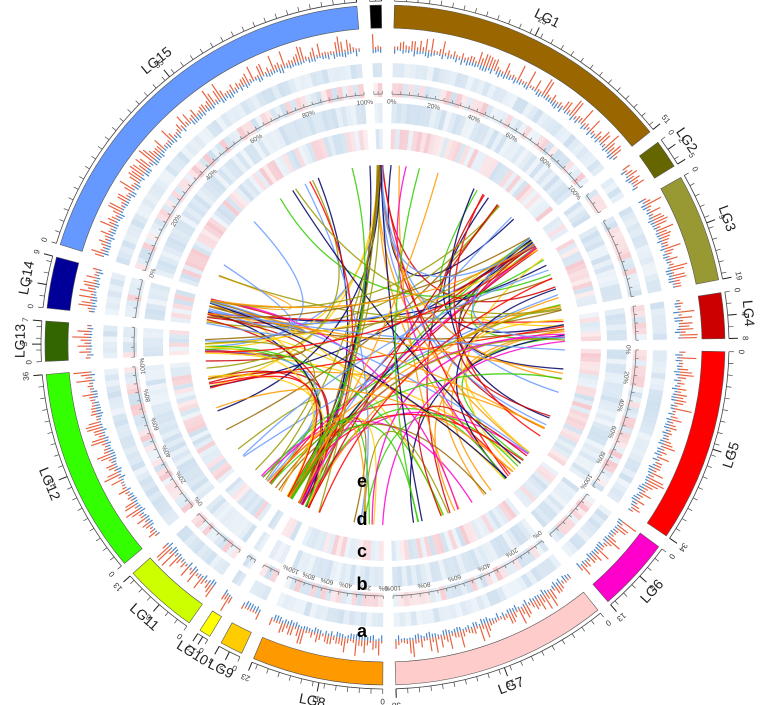  What do you see at coordinates (537, 31) in the screenshot?
I see `scale-major-tick` at bounding box center [537, 31].